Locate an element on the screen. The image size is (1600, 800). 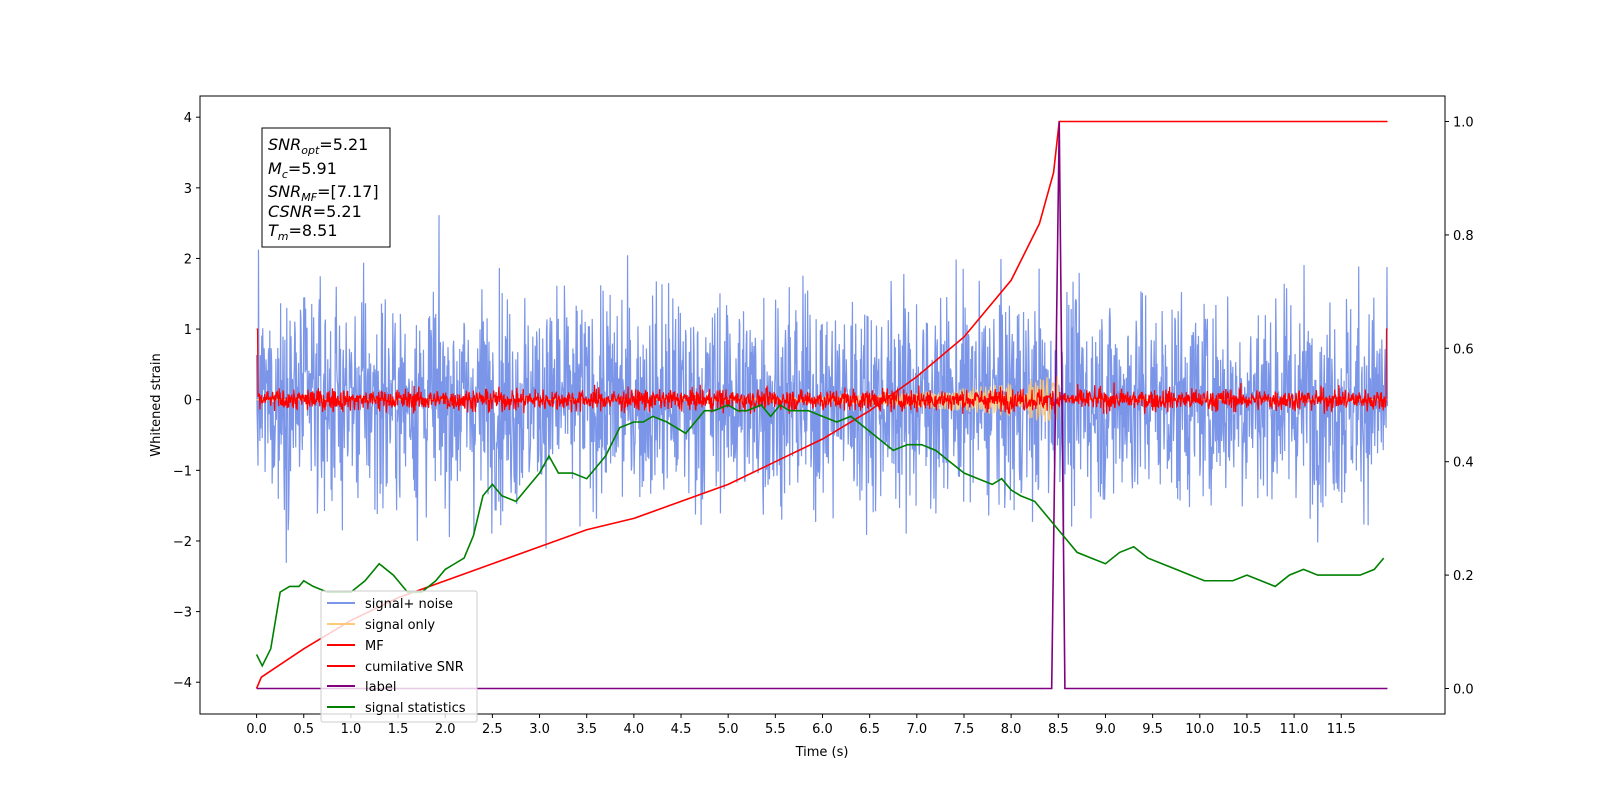
annotation-line-tm: Tm=8.51 is located at coordinates (303, 232).